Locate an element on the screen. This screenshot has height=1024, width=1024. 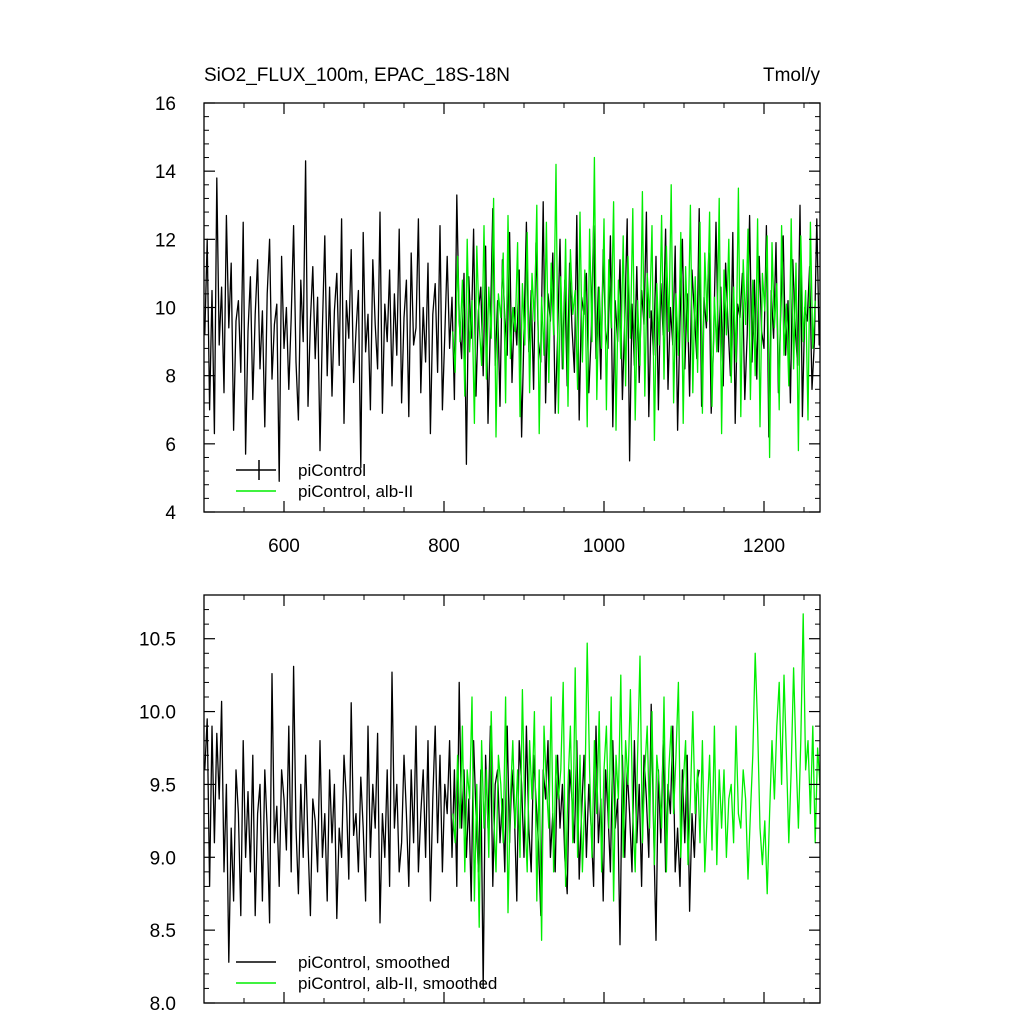
top-legend-label-alb-ii: piControl, alb-II is located at coordinates (355, 491).